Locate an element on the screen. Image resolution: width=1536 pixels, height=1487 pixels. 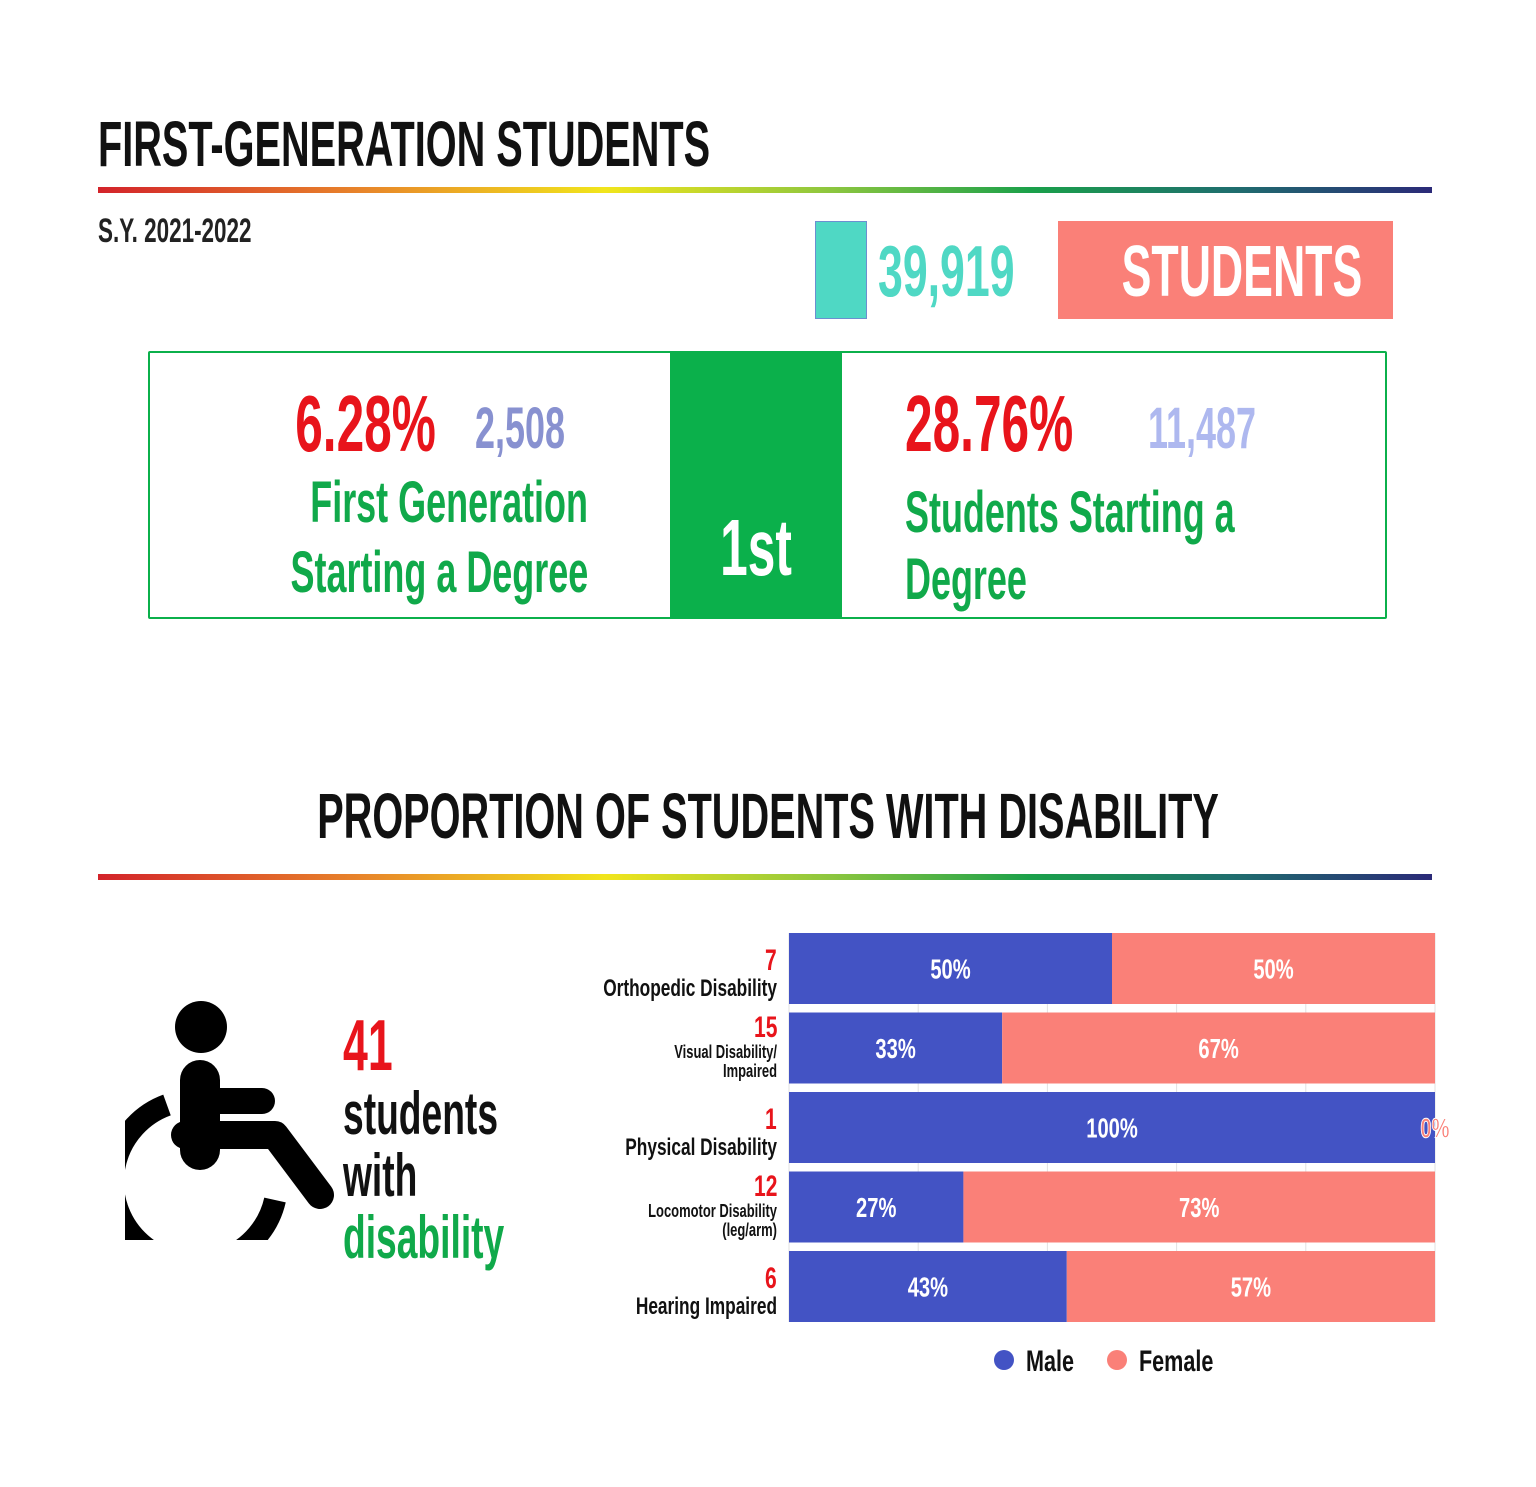
category-count: 15 is located at coordinates (765, 1027).